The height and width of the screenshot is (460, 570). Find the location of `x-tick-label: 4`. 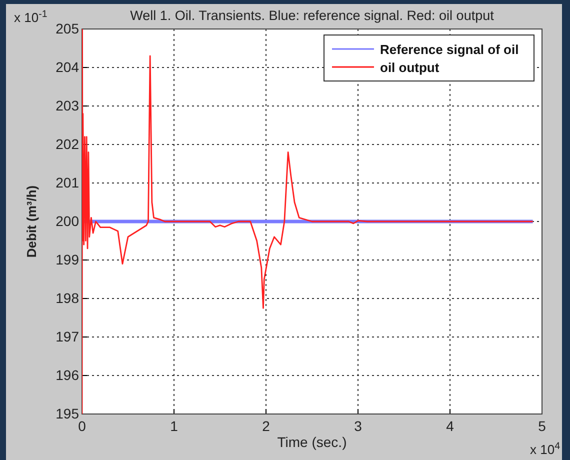

x-tick-label: 4 is located at coordinates (450, 426).